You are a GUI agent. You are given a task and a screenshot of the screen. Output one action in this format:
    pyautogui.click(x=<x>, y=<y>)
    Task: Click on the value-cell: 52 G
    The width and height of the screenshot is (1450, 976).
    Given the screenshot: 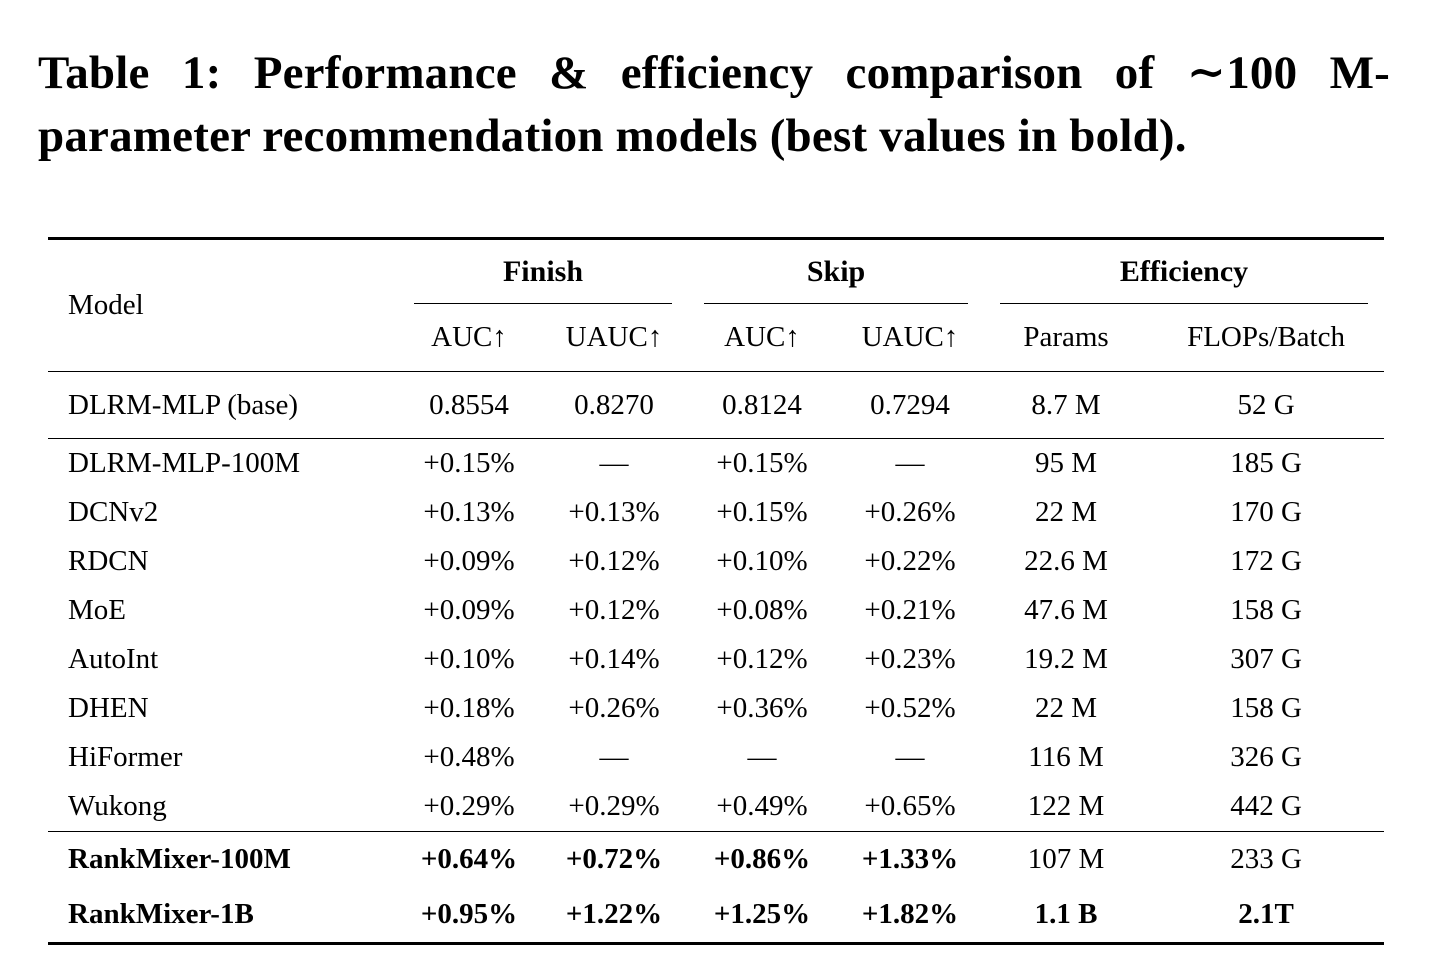 What is the action you would take?
    pyautogui.click(x=1266, y=404)
    